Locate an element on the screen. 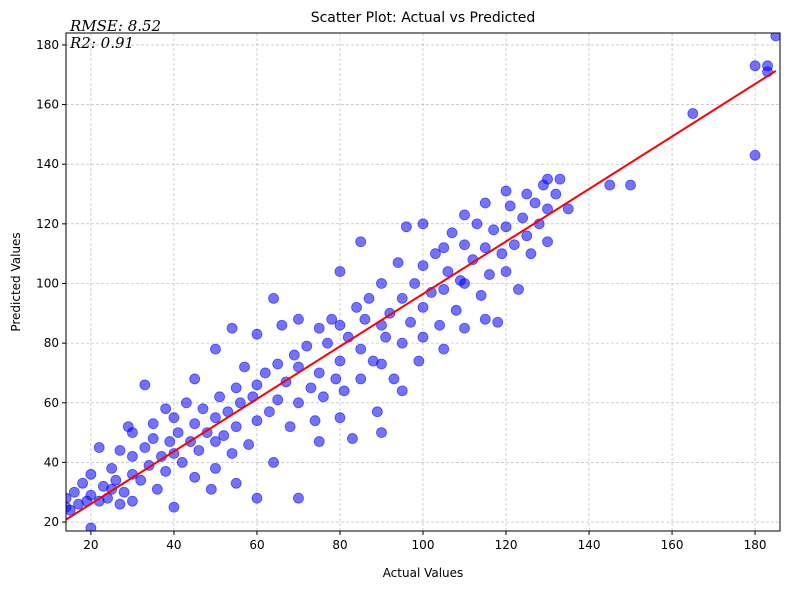 The width and height of the screenshot is (790, 590). y-tick-label: 180 is located at coordinates (47, 45).